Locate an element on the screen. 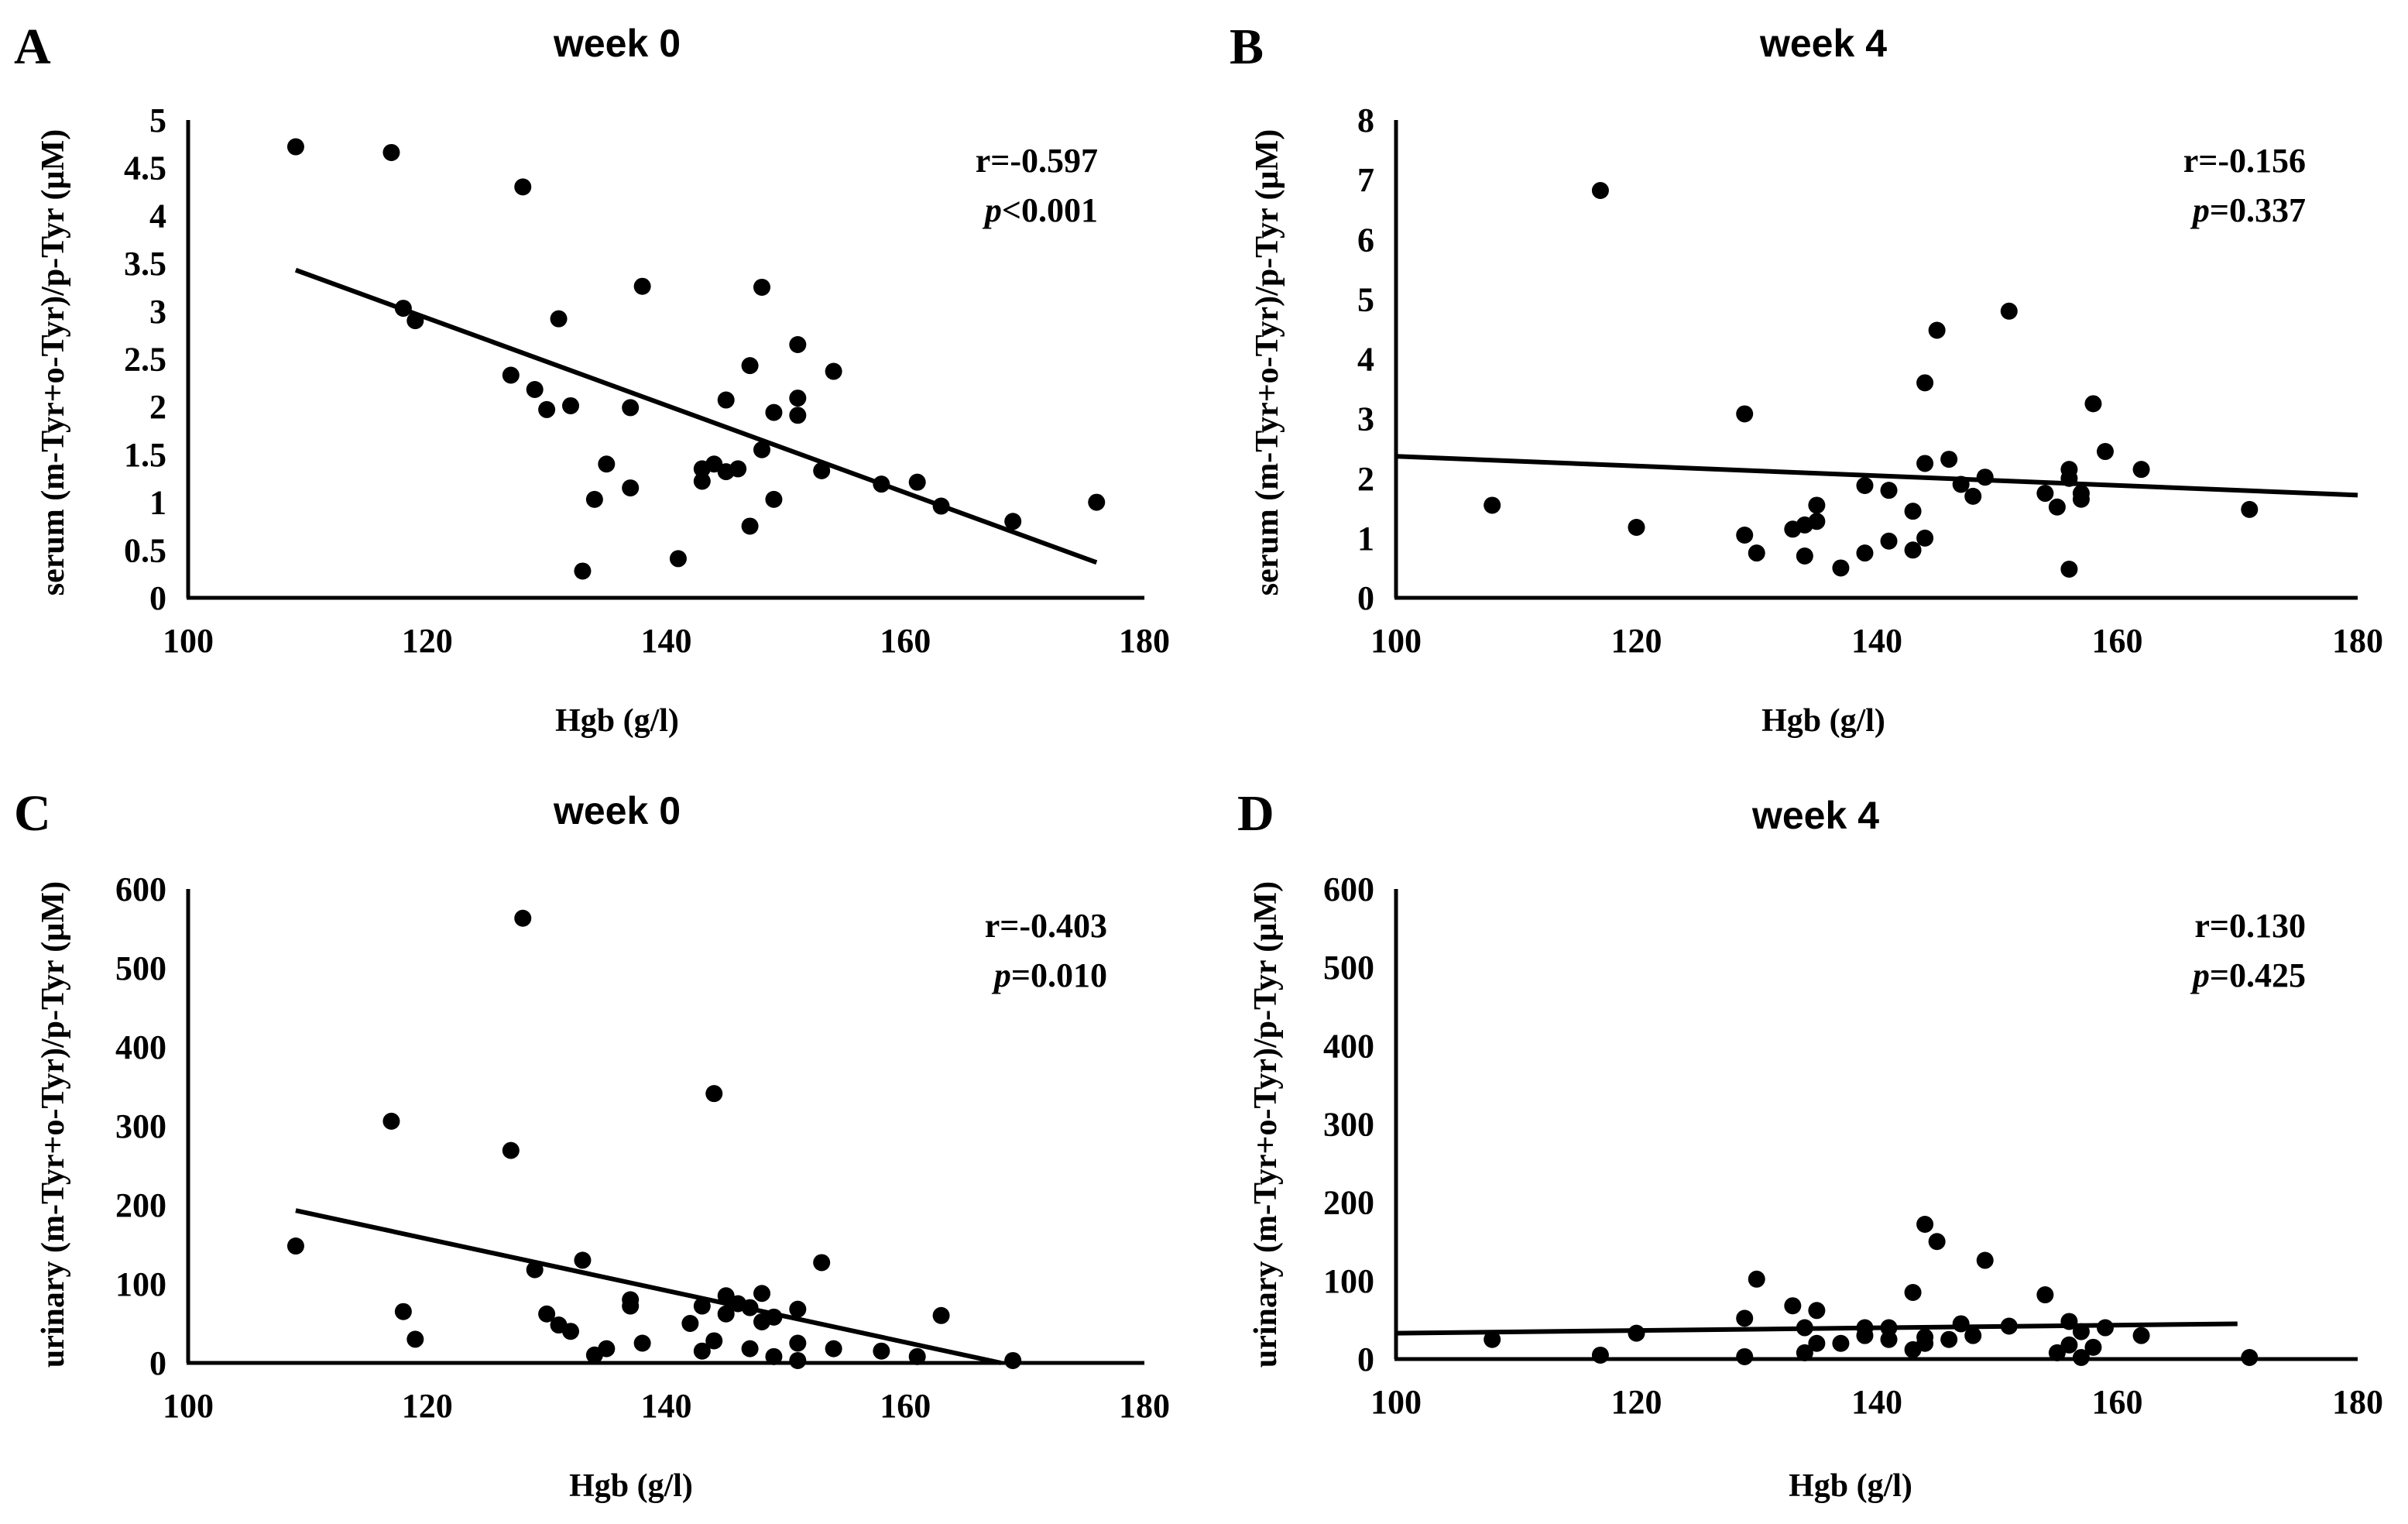 The height and width of the screenshot is (1524, 2408). panel-d-y-axis-label: urinary (m-Tyr+o-Tyr)/p-Tyr (µM) is located at coordinates (1266, 1124).